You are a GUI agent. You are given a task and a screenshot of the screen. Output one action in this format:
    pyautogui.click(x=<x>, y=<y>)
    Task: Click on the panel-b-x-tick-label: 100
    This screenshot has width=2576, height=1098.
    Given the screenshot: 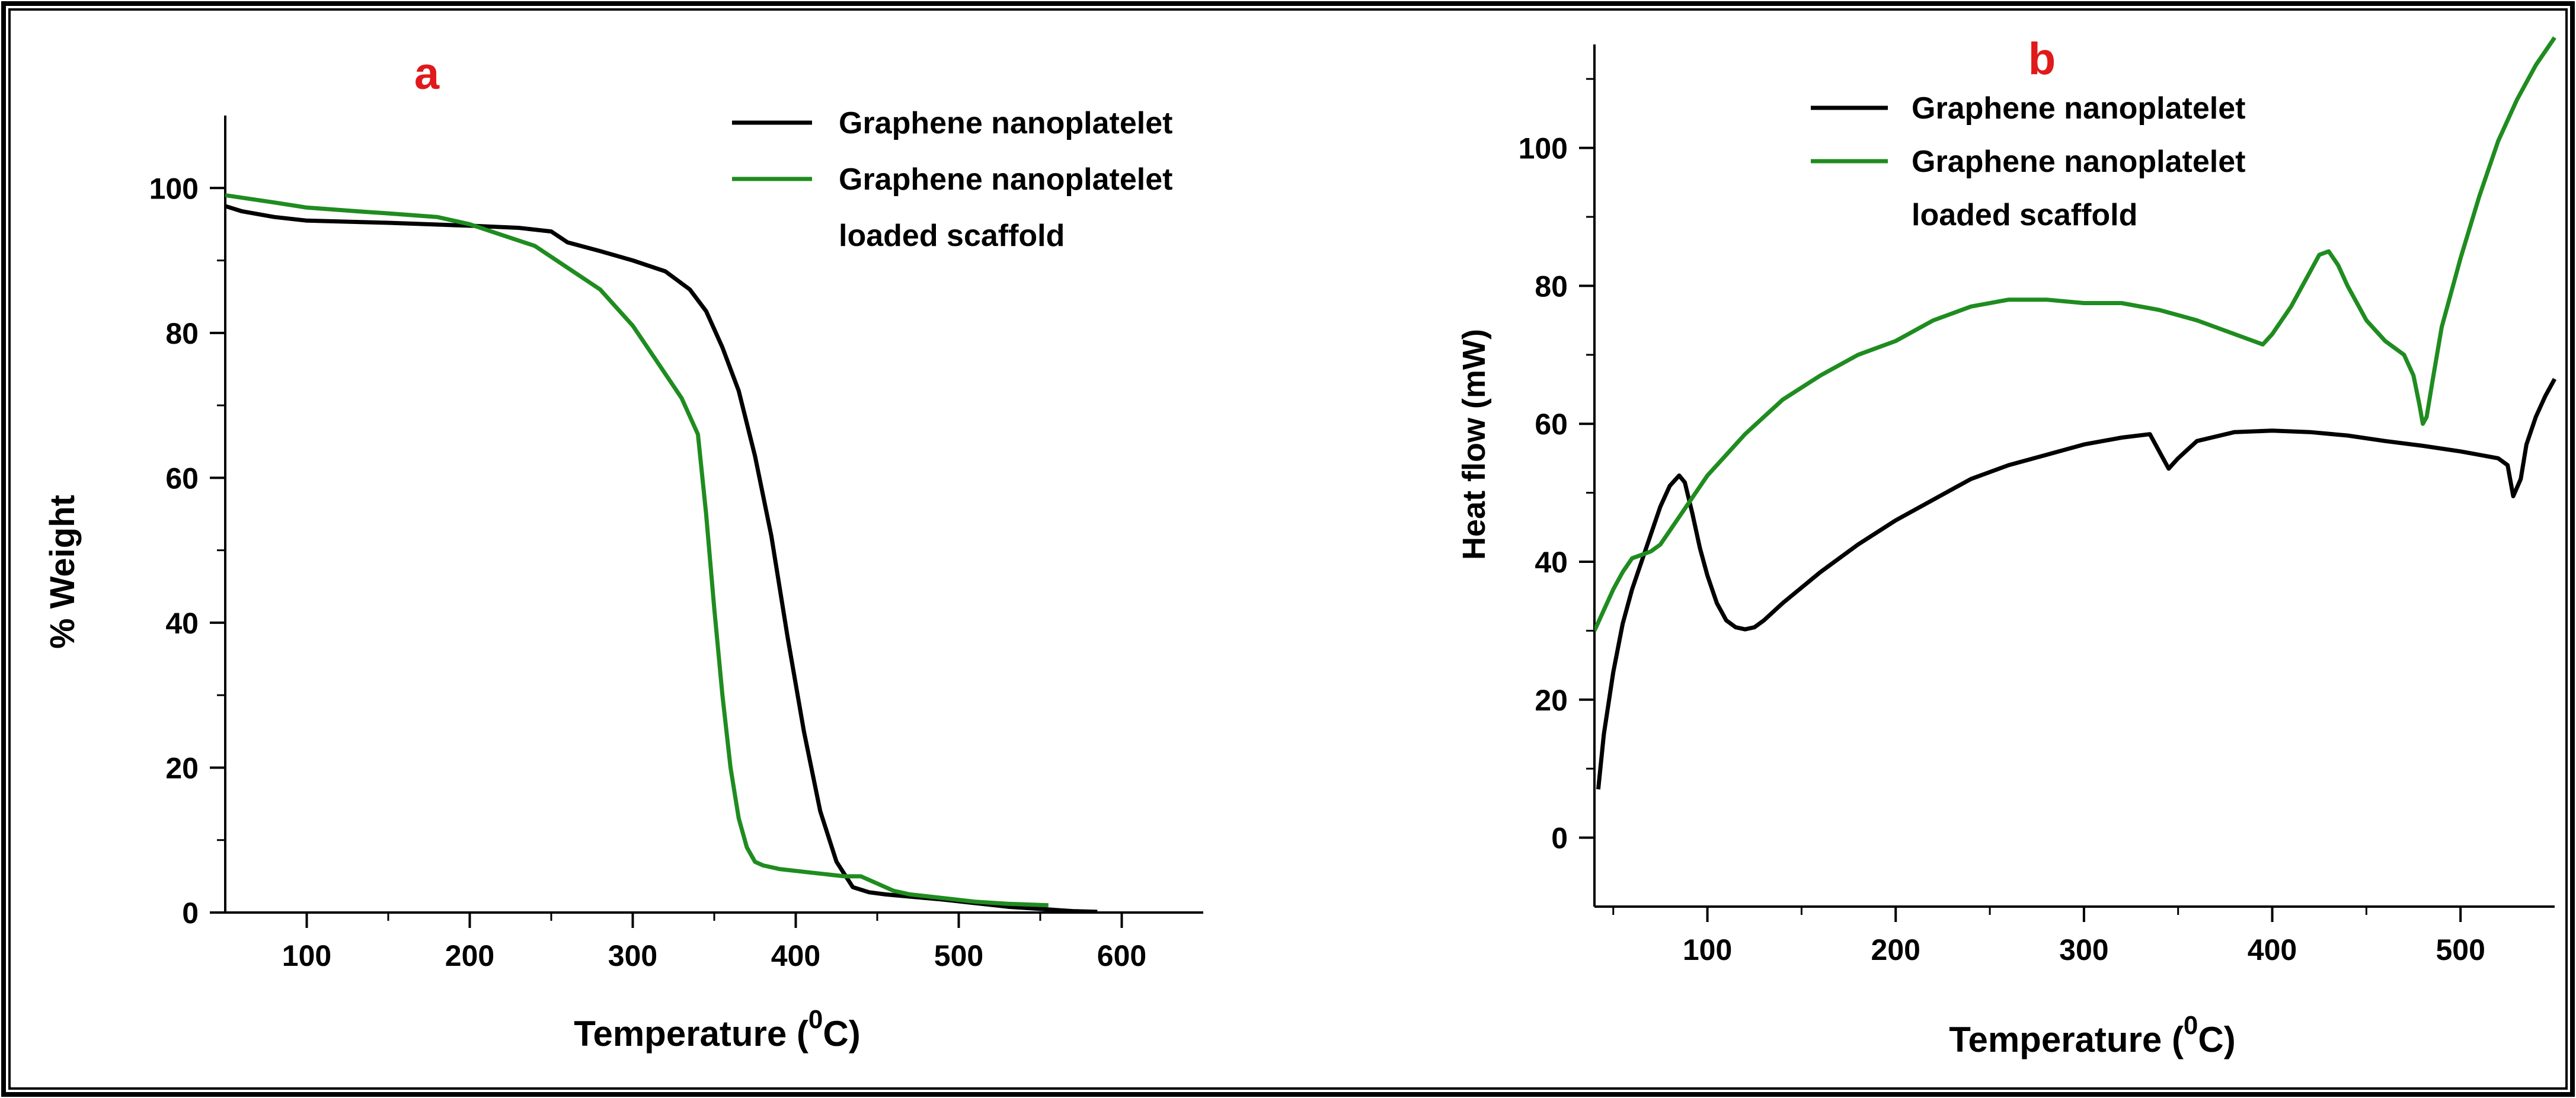 What is the action you would take?
    pyautogui.click(x=1707, y=949)
    